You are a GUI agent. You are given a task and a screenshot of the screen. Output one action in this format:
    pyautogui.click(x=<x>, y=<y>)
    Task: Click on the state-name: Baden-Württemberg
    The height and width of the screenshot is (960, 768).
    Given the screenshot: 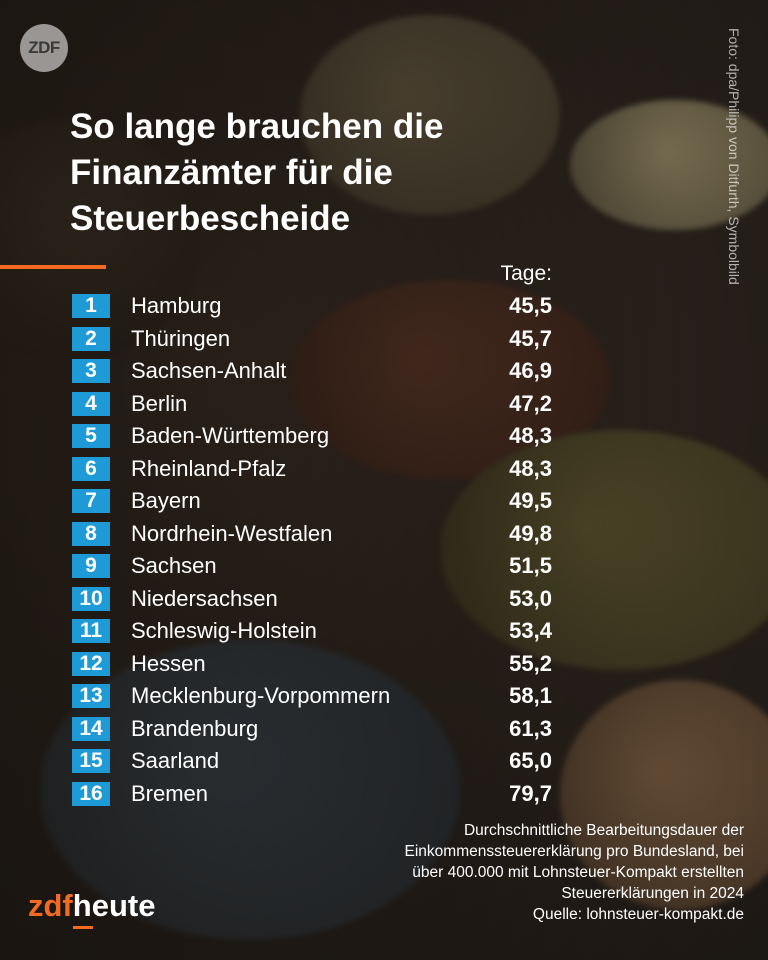 What is the action you would take?
    pyautogui.click(x=230, y=436)
    